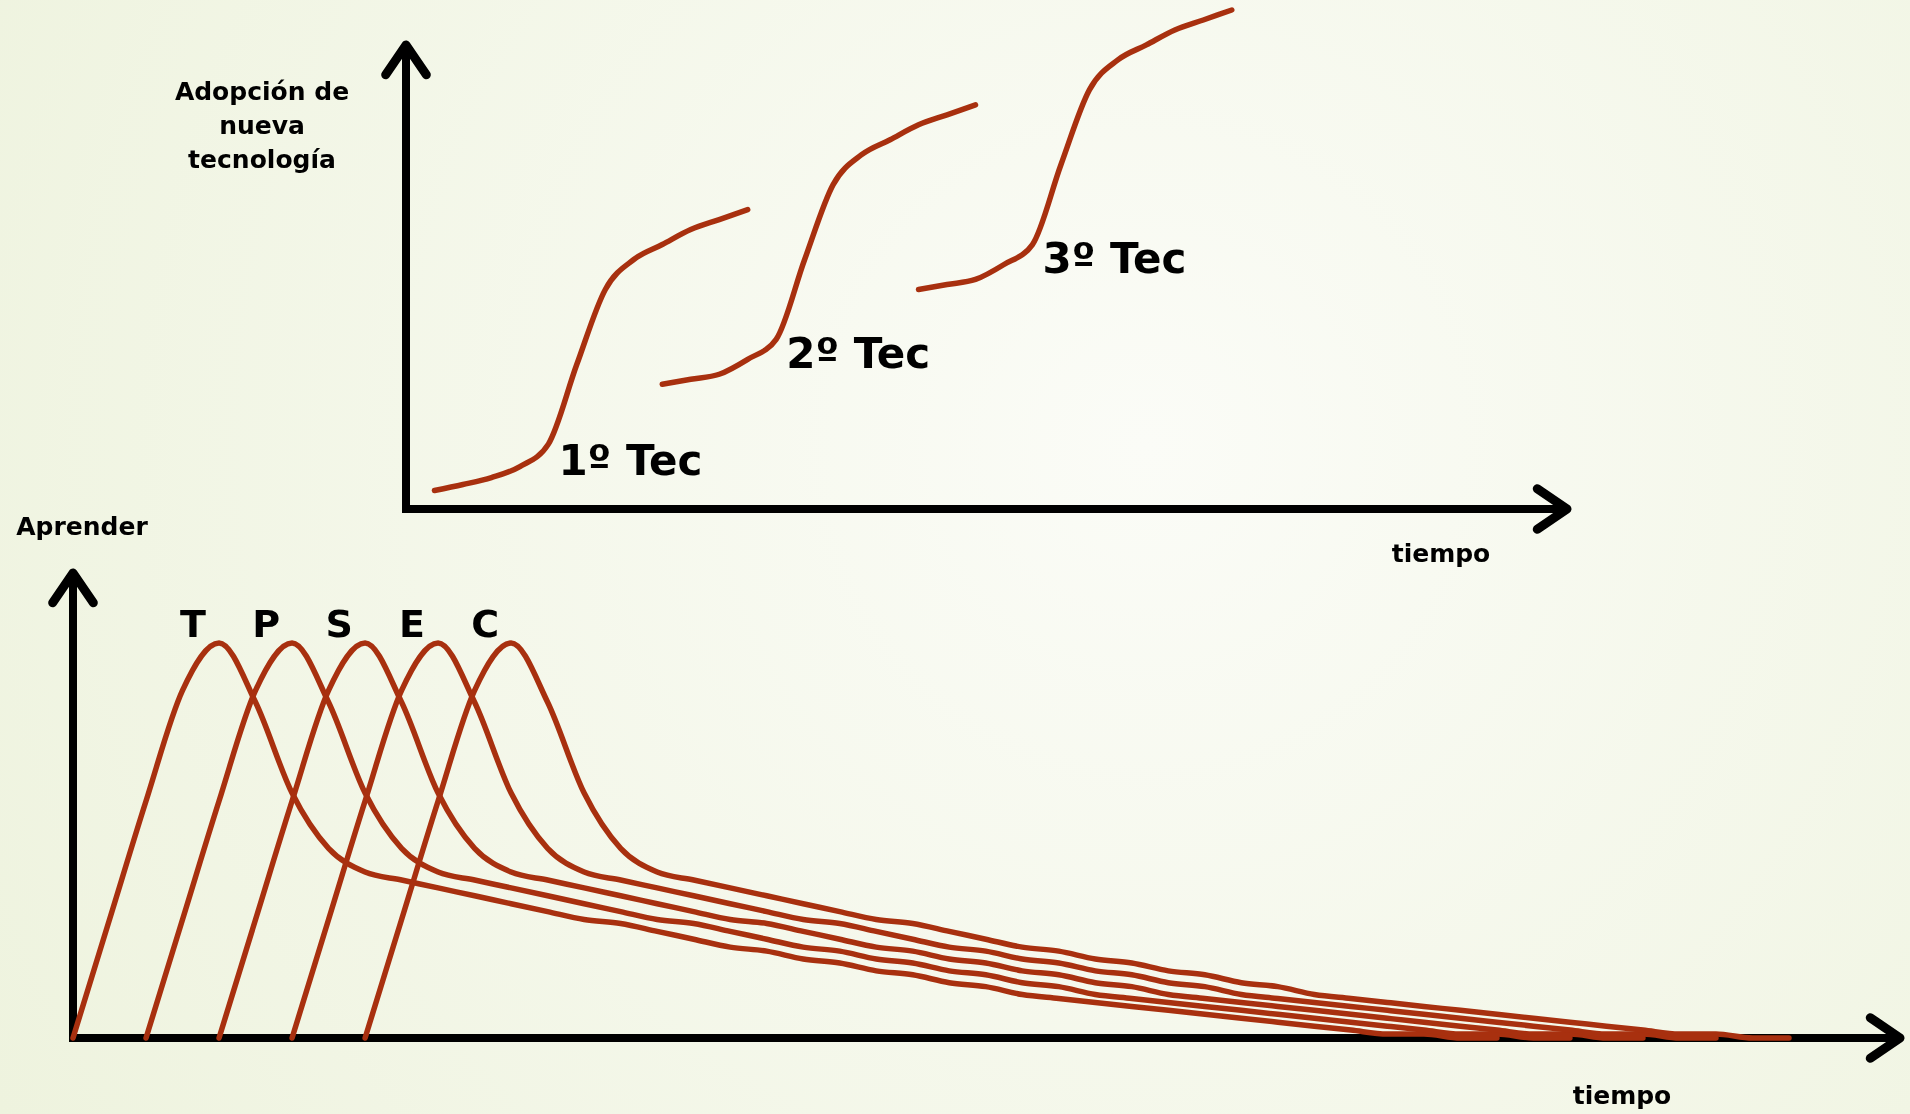 The width and height of the screenshot is (1910, 1114). I want to click on series-label: T, so click(193, 624).